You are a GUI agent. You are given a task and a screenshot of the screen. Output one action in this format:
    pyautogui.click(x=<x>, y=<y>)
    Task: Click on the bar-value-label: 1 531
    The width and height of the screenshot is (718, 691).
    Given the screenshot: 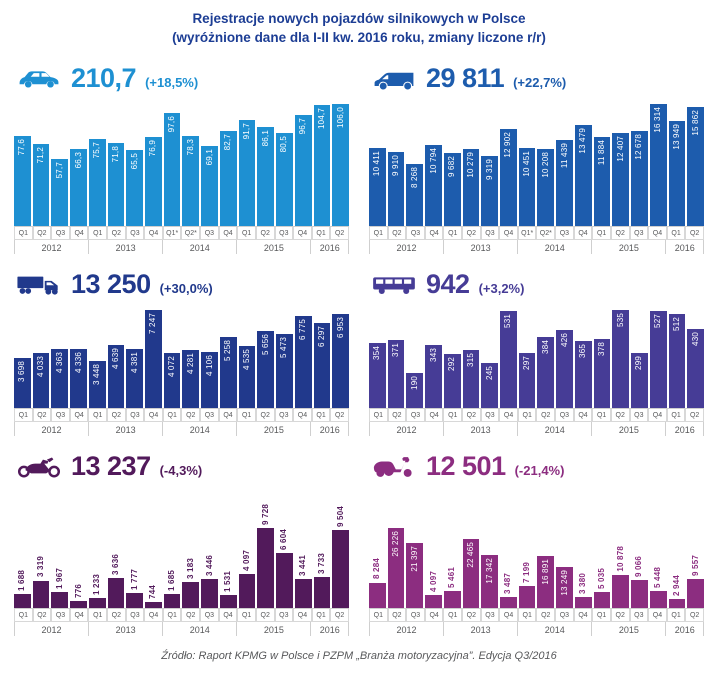 What is the action you would take?
    pyautogui.click(x=228, y=582)
    